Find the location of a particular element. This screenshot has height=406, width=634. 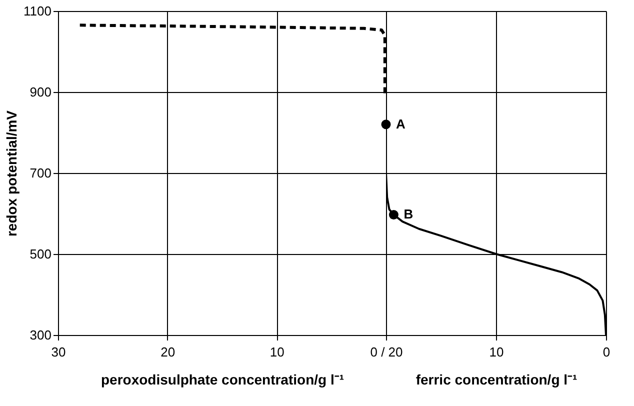

x-tick-label: 0 / 20 is located at coordinates (386, 352).